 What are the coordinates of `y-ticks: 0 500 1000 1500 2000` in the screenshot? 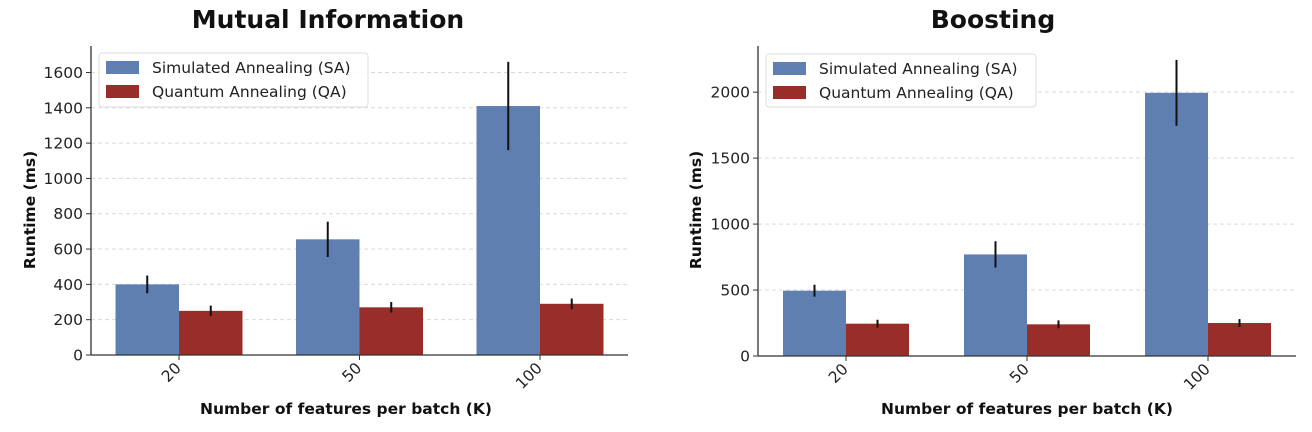 It's located at (734, 225).